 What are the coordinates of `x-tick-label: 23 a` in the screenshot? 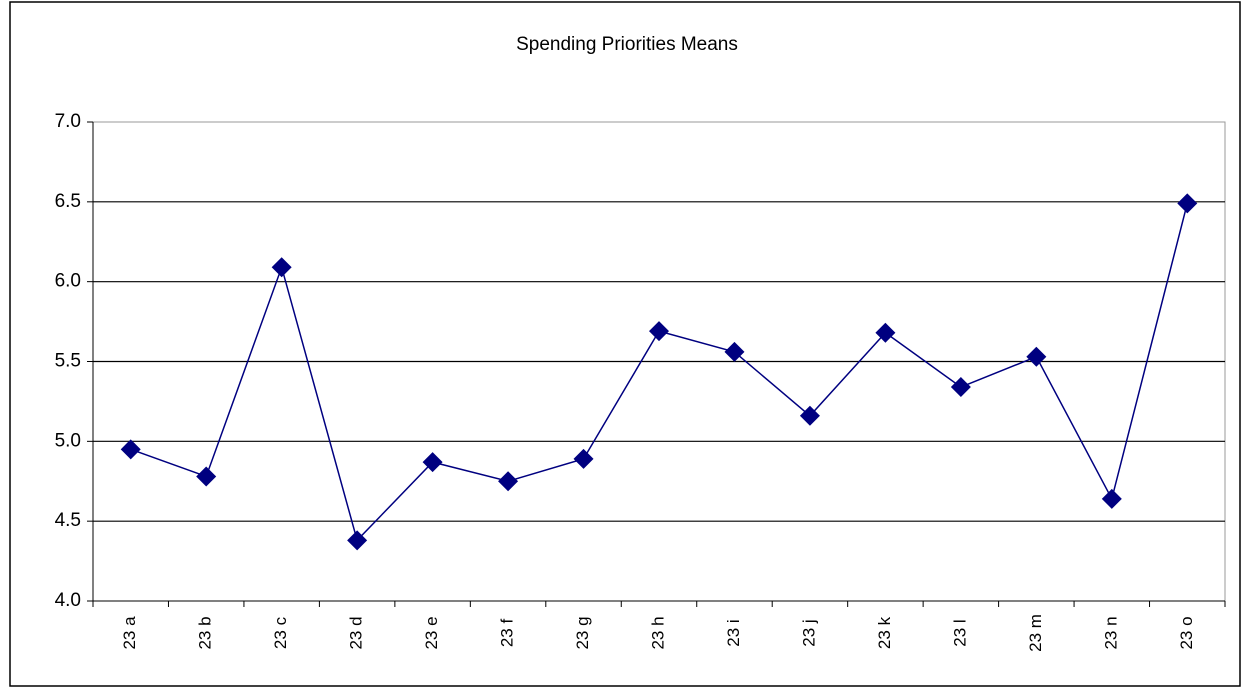 It's located at (129, 633).